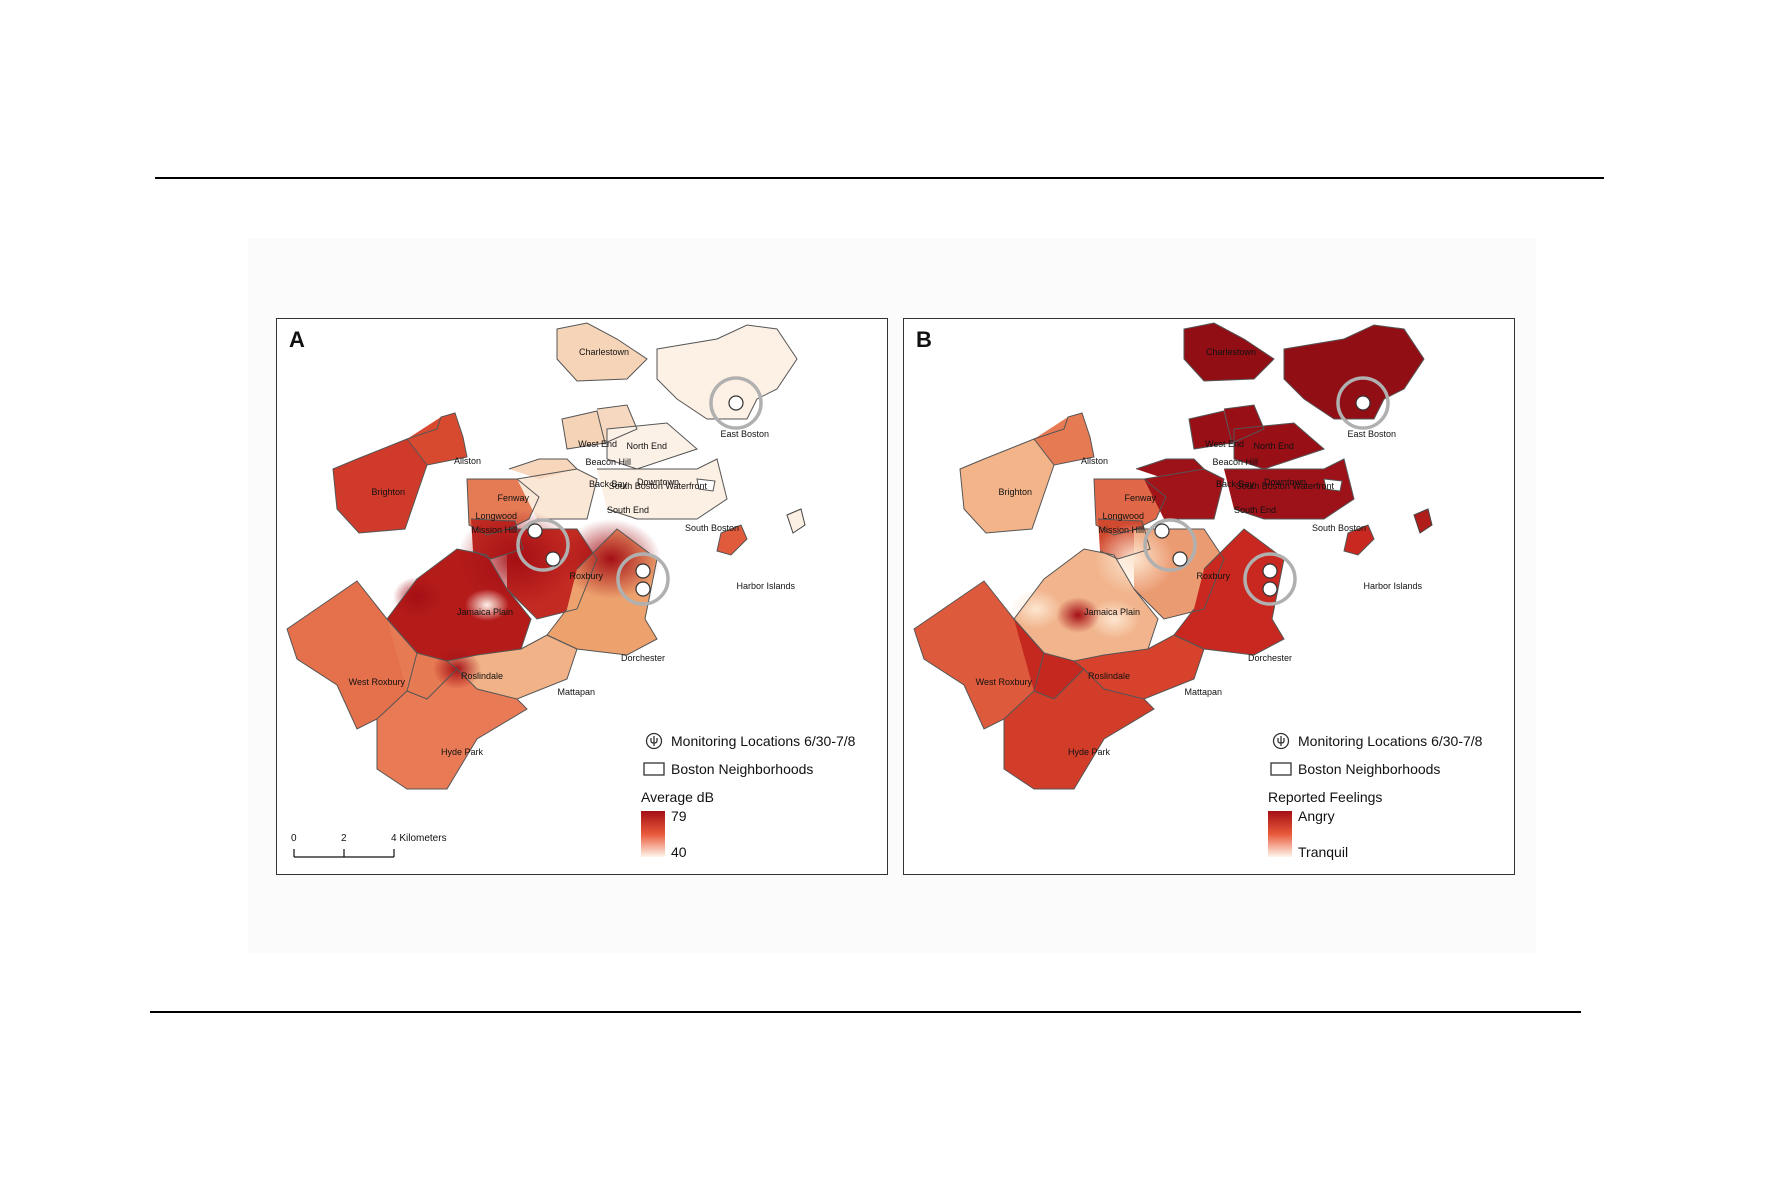 This screenshot has width=1772, height=1181. Describe the element at coordinates (1213, 576) in the screenshot. I see `label-b-roxbury: Roxbury` at that location.